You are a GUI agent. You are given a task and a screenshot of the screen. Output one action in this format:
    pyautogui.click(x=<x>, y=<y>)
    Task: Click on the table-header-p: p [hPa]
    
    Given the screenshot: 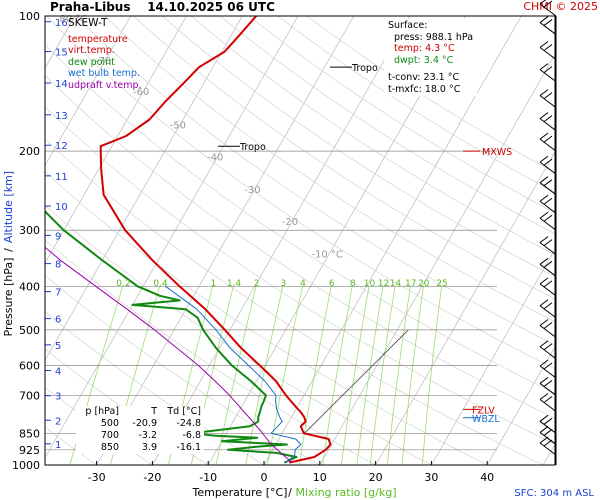 What is the action you would take?
    pyautogui.click(x=102, y=411)
    